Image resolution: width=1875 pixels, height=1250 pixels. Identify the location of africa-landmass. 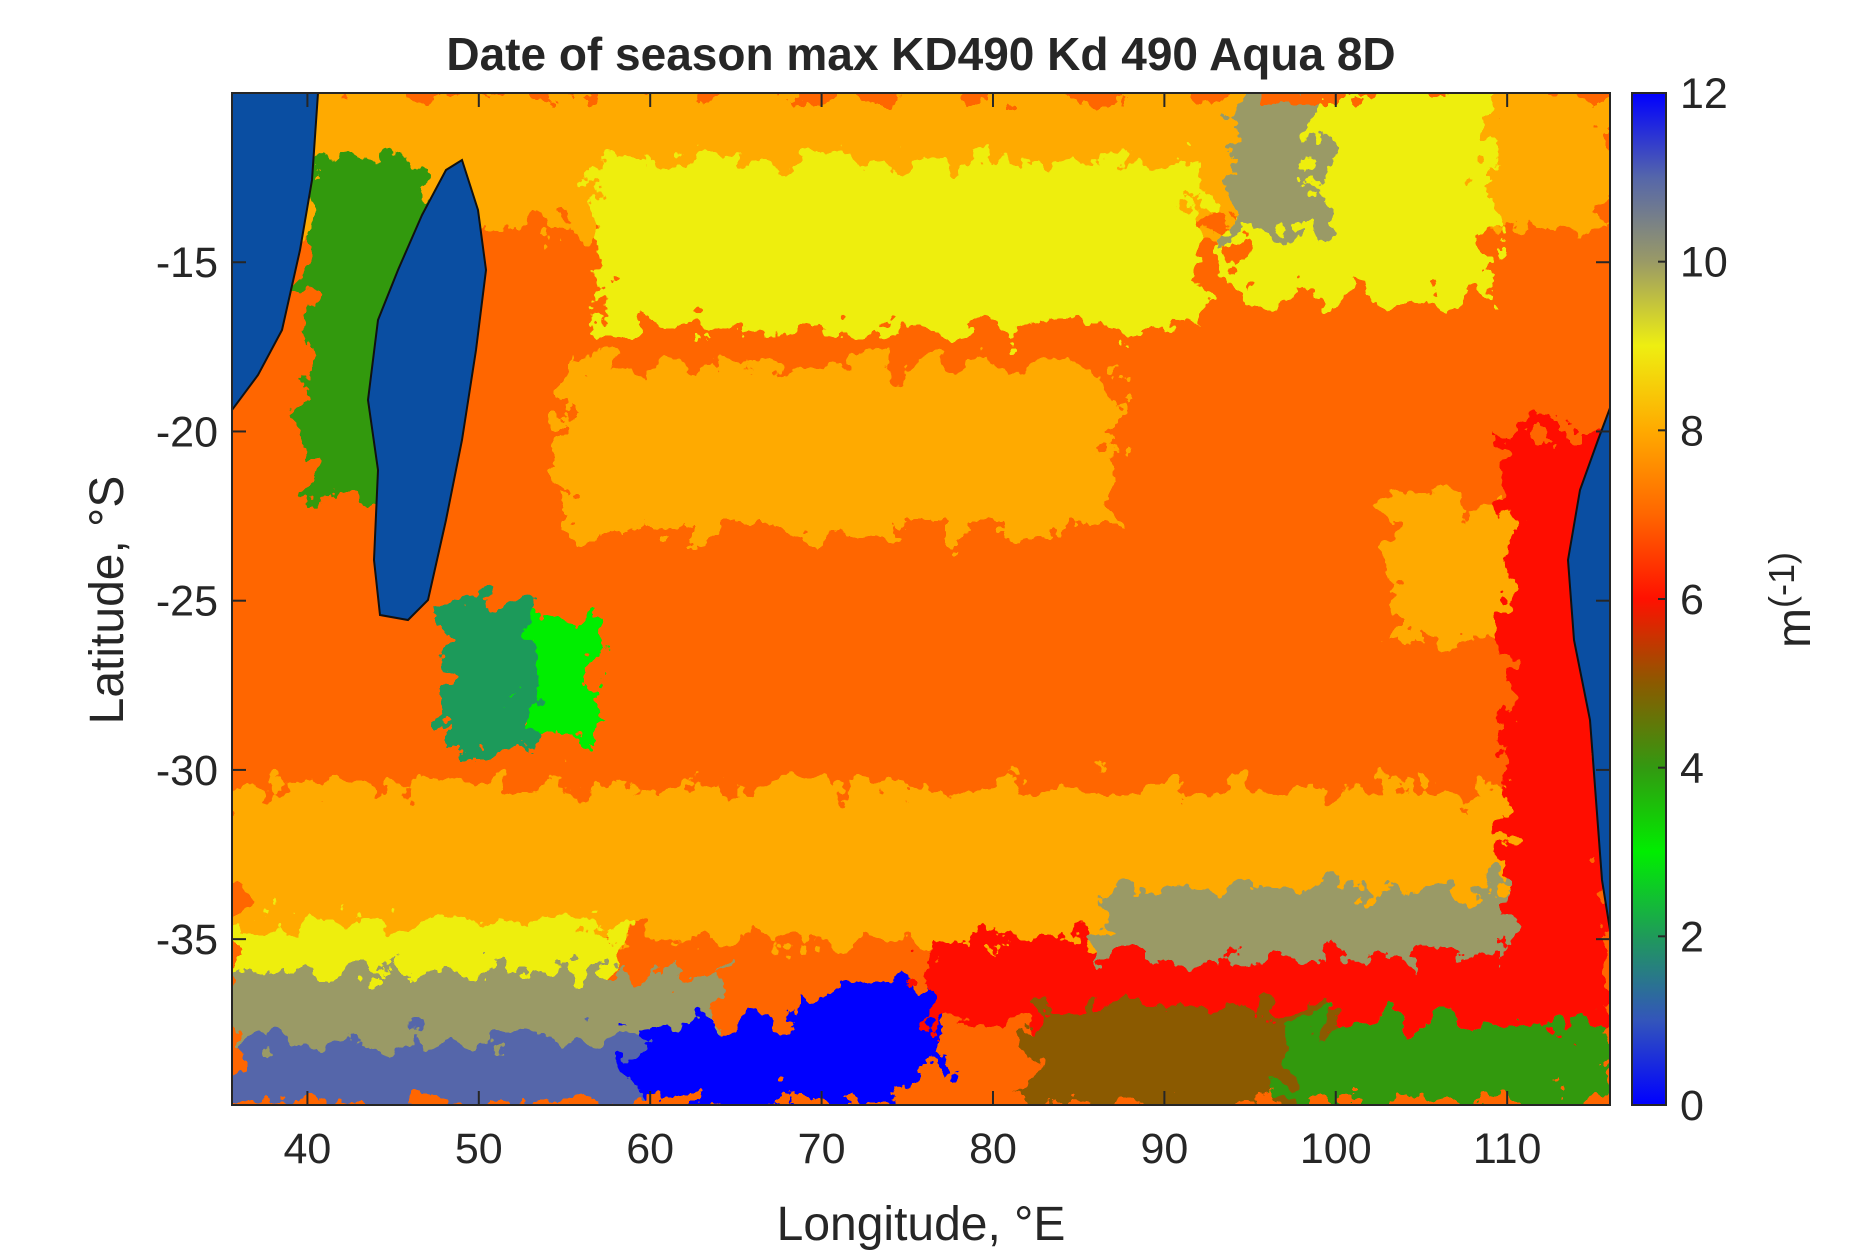
(276, 252).